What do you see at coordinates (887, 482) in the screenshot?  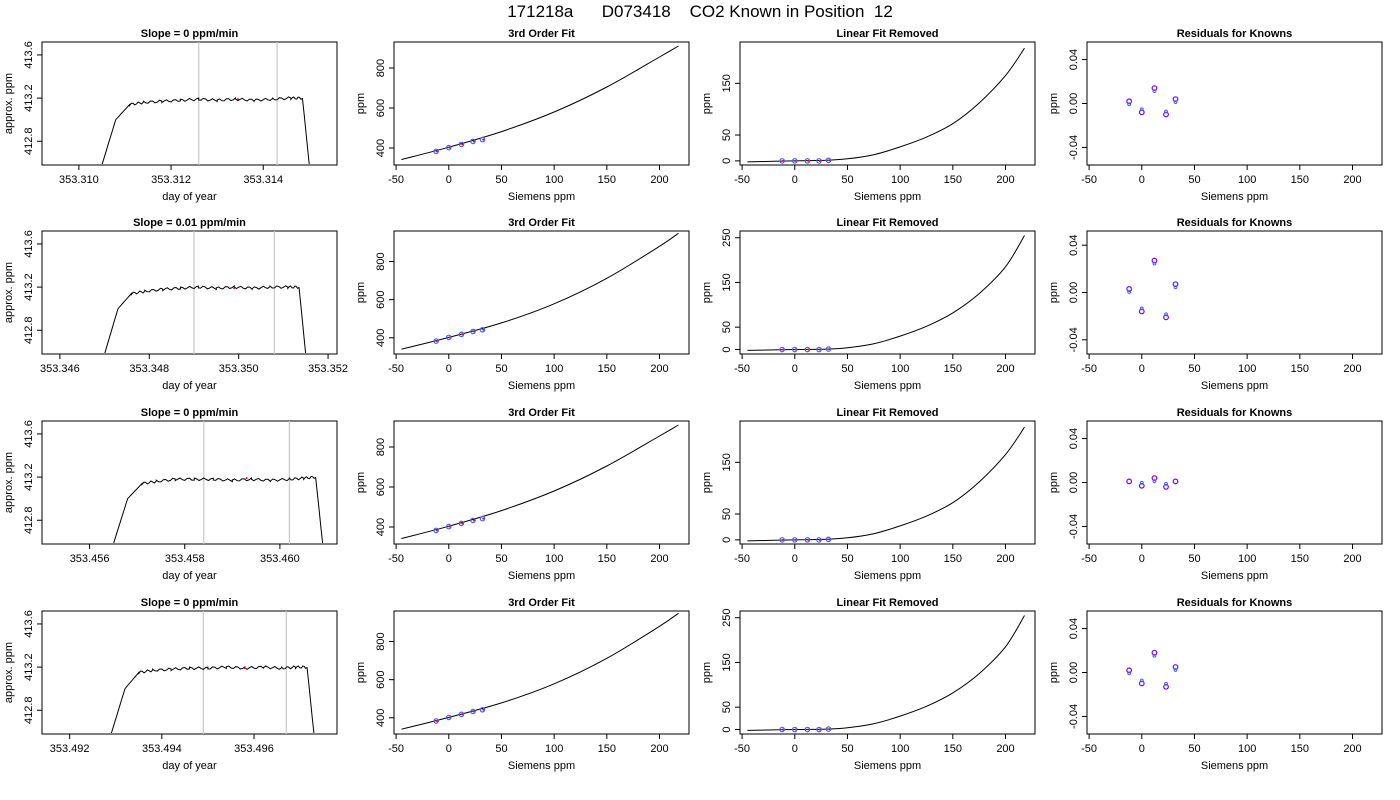 I see `panel-3-3-frame` at bounding box center [887, 482].